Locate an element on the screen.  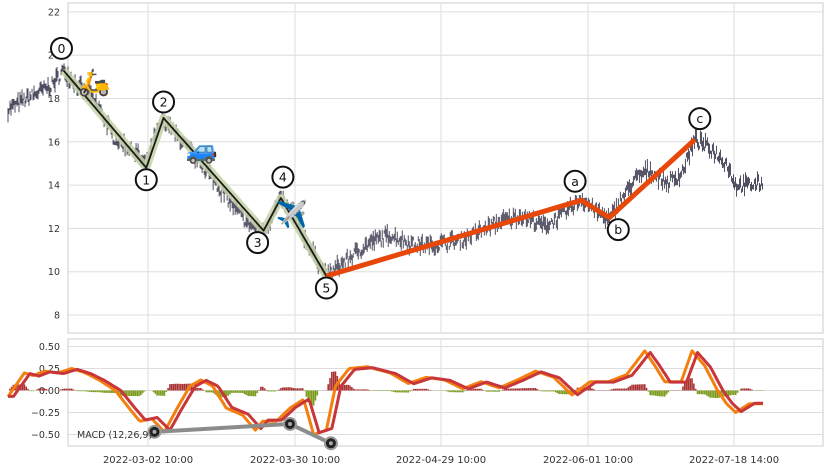
wave-label: 3 is located at coordinates (258, 242).